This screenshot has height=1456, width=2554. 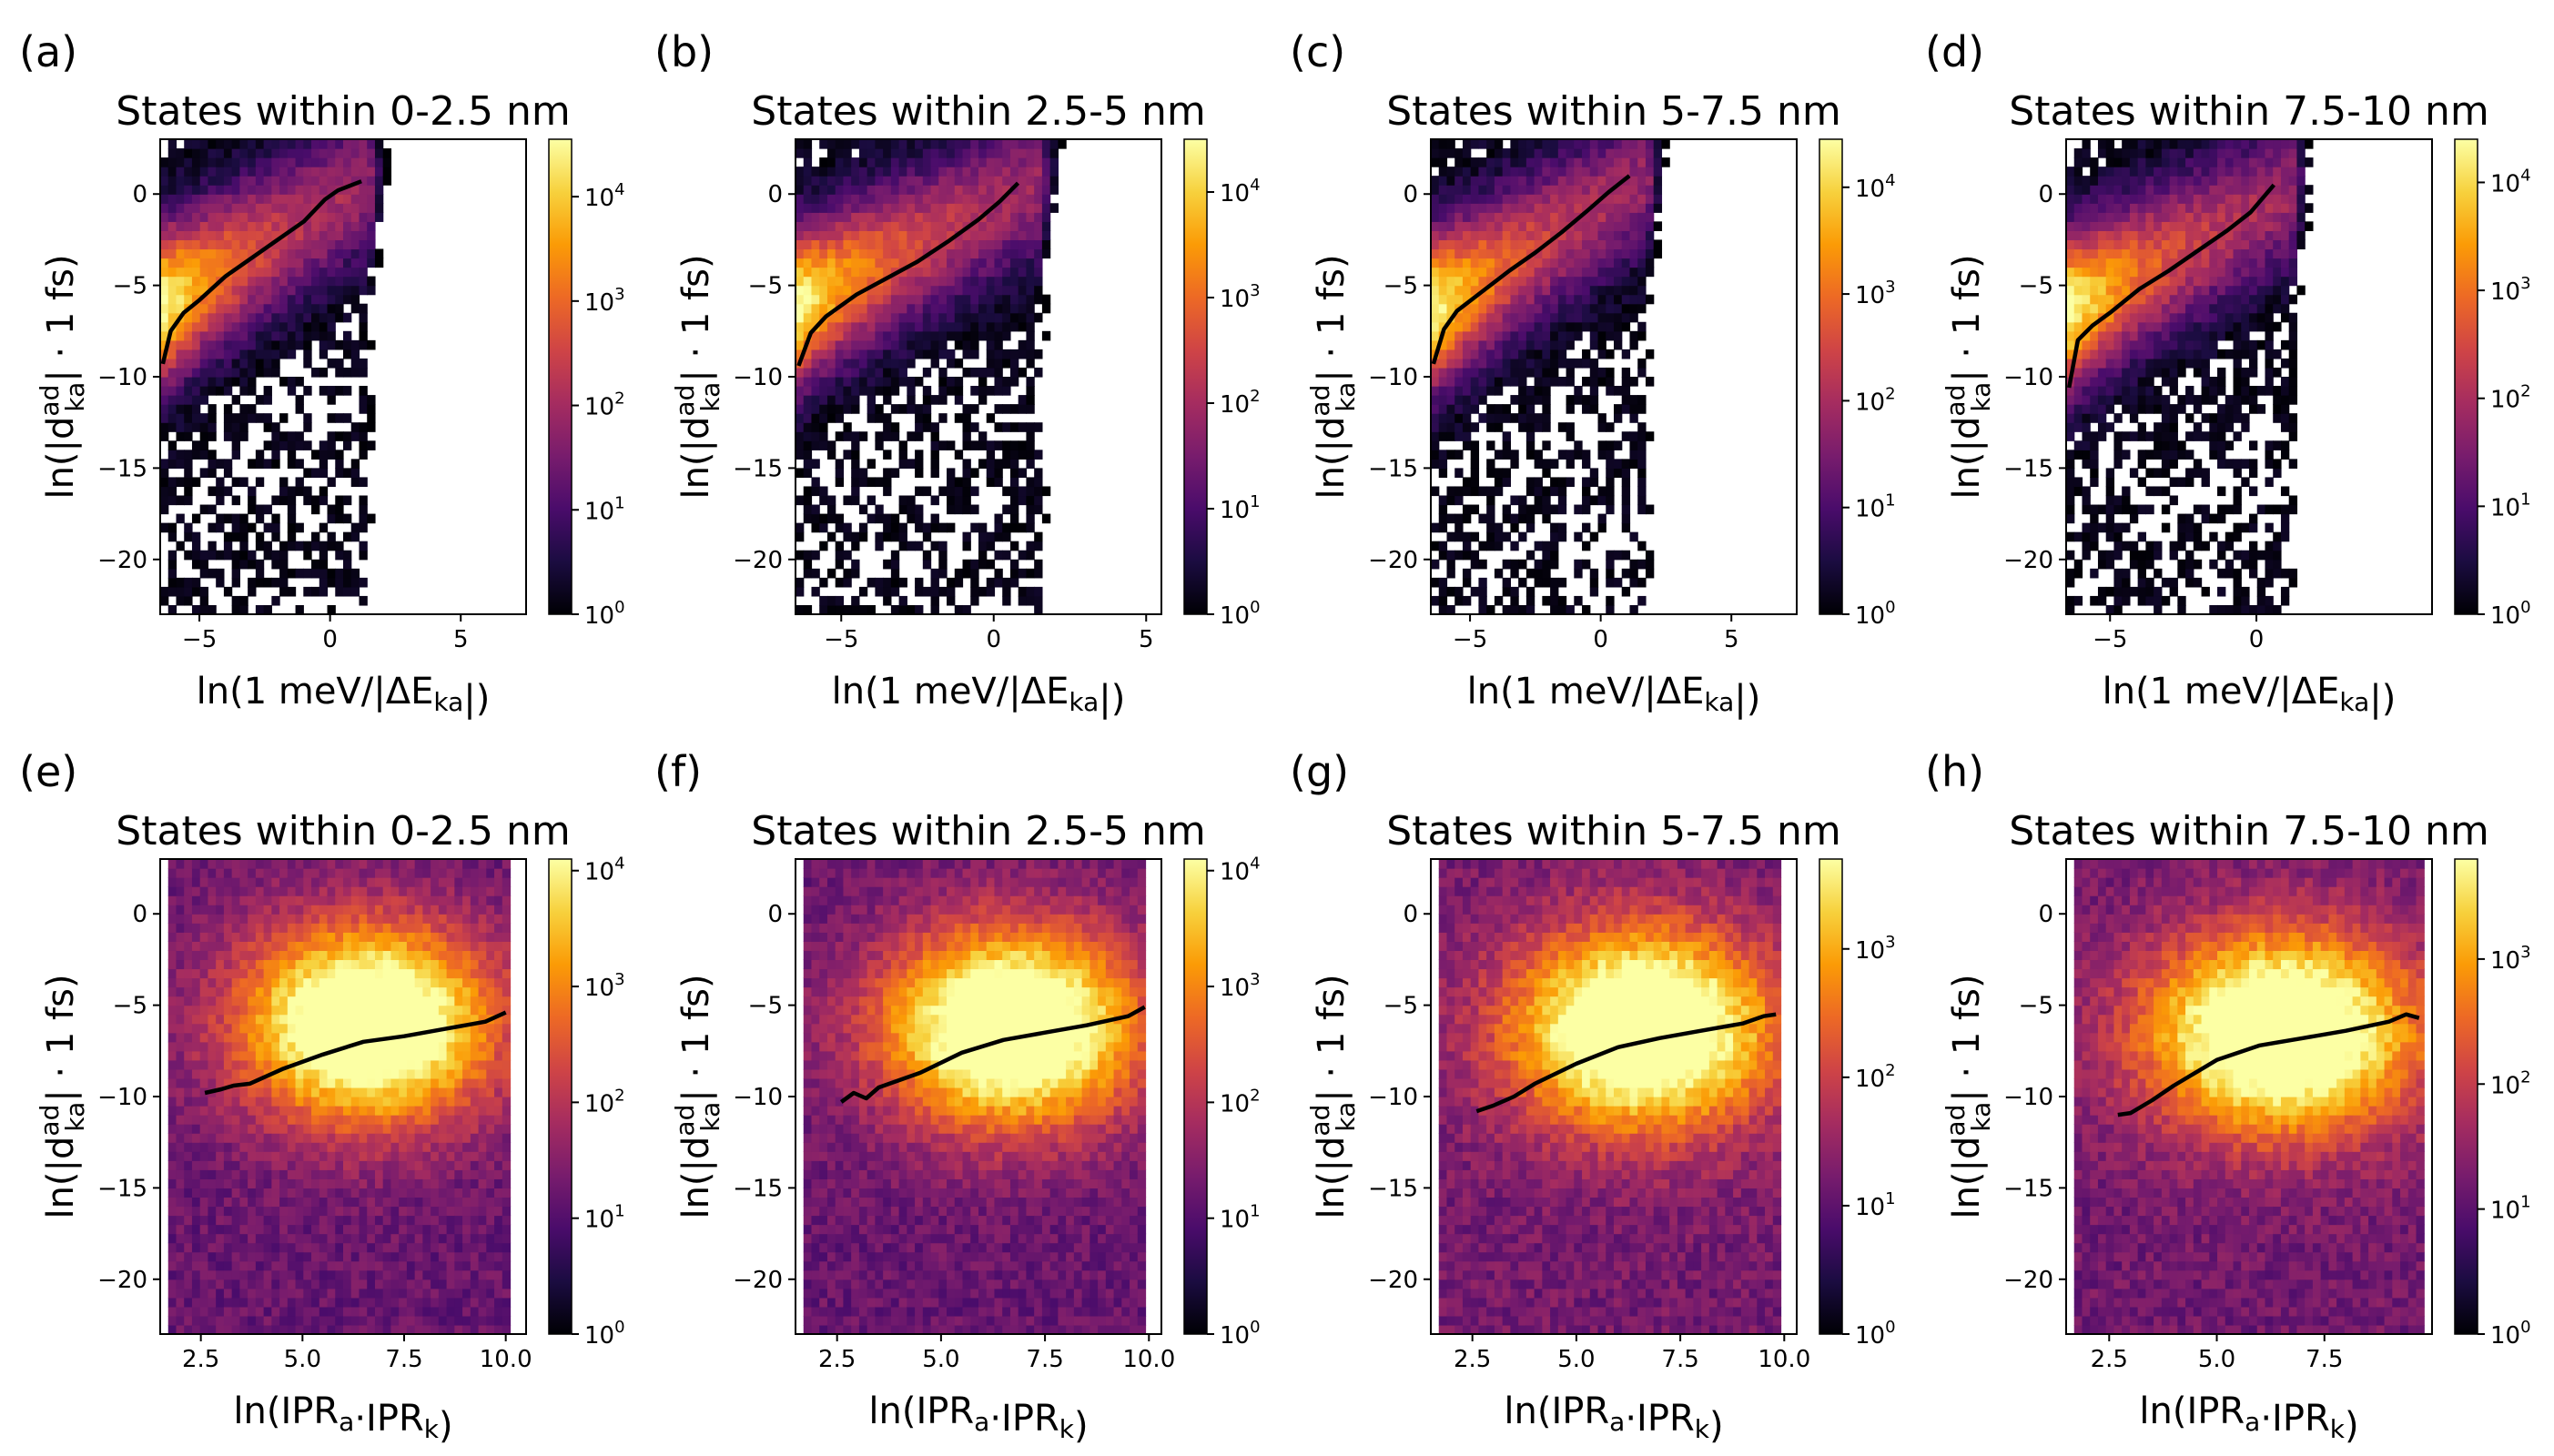 I want to click on colorbar-d, so click(x=2466, y=377).